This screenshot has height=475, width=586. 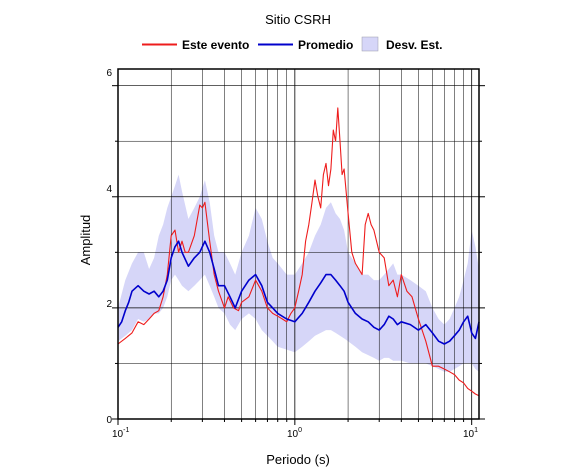 What do you see at coordinates (85, 240) in the screenshot?
I see `y-axis-label: Amplitud` at bounding box center [85, 240].